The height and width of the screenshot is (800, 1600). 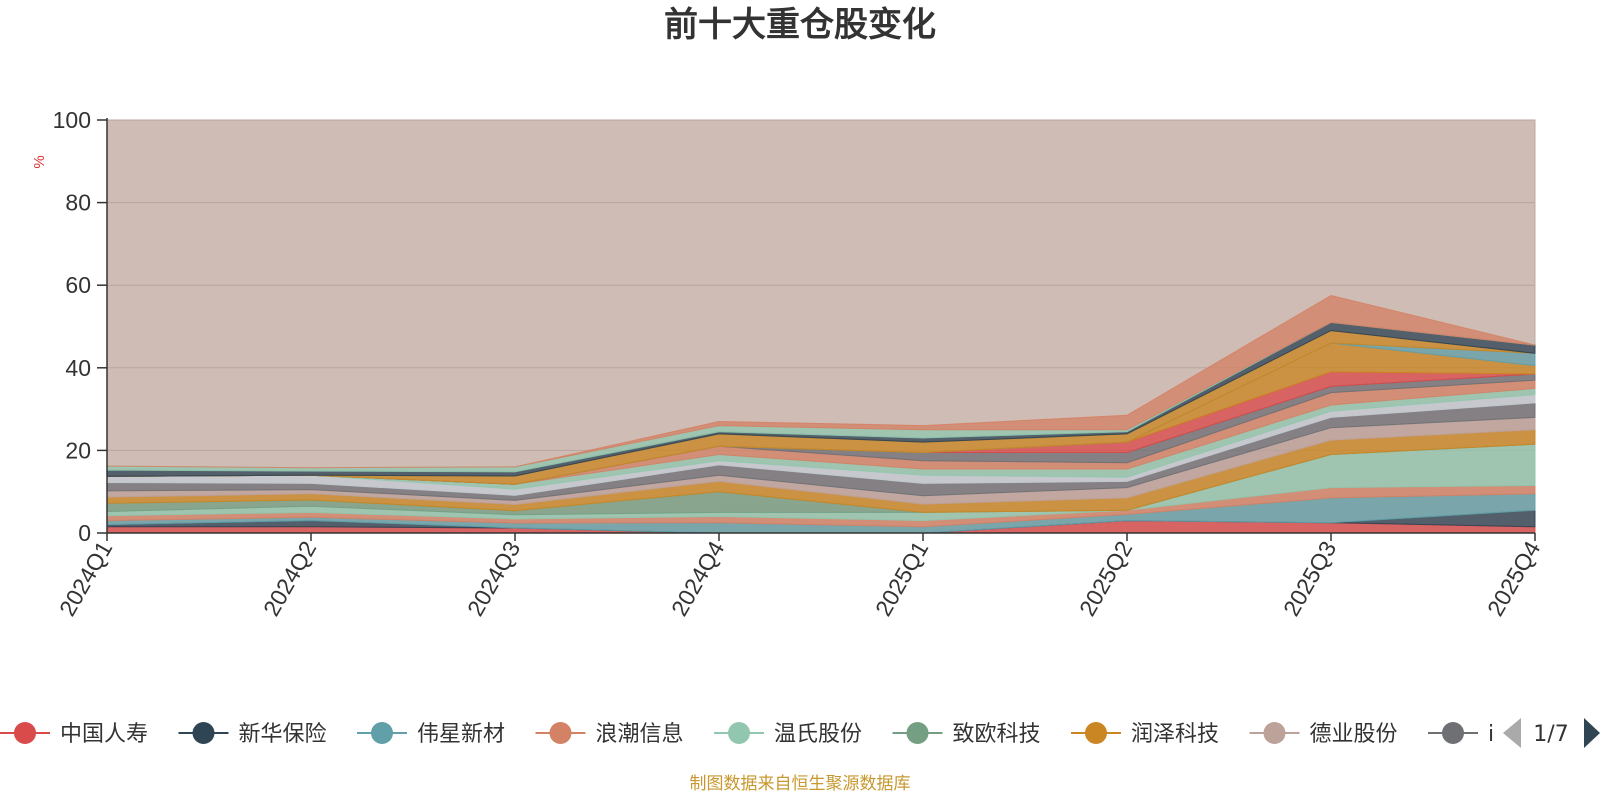 I want to click on legend-prev-page-icon, so click(x=1512, y=733).